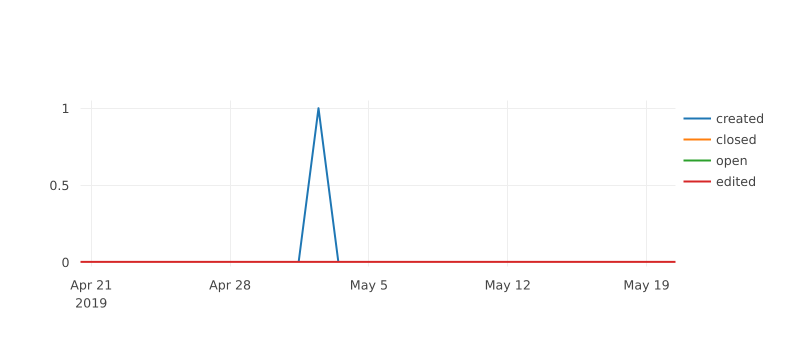 The height and width of the screenshot is (350, 800). Describe the element at coordinates (736, 181) in the screenshot. I see `legend-label: edited` at that location.